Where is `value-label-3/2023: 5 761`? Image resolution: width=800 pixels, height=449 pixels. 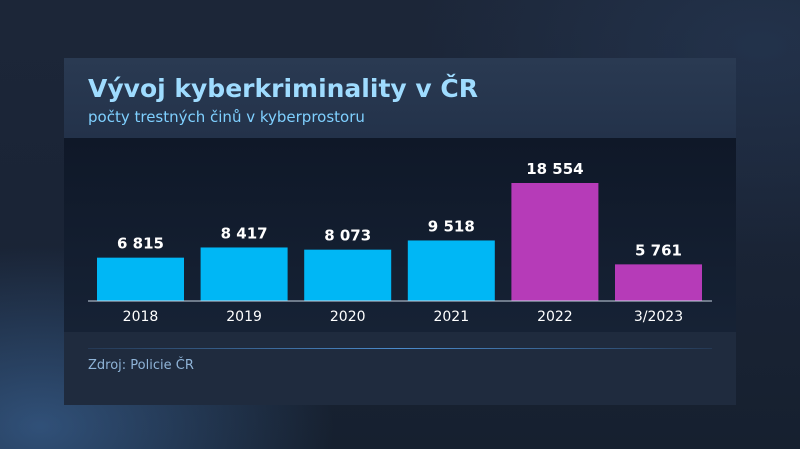
value-label-3/2023: 5 761 is located at coordinates (658, 250).